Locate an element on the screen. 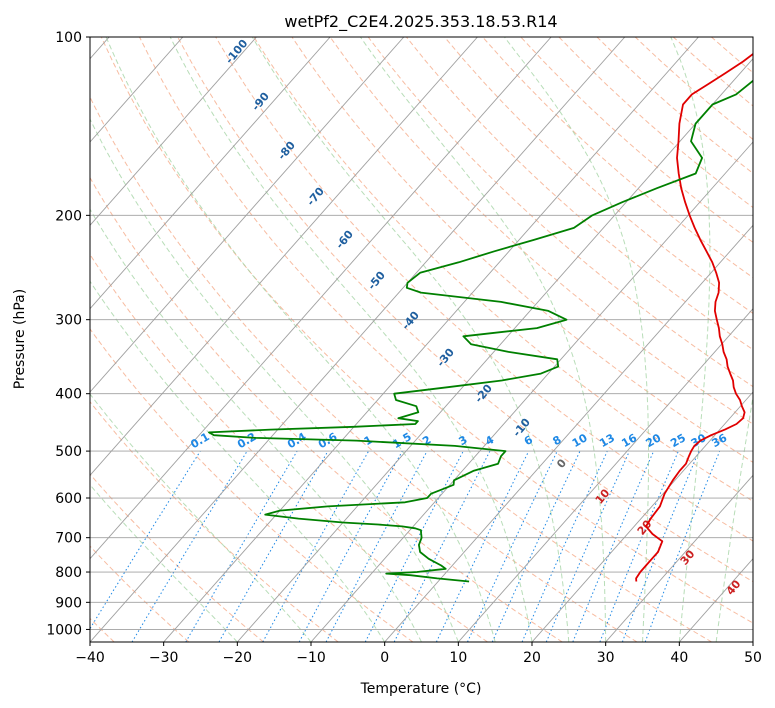 The height and width of the screenshot is (708, 775). x-axis-label: Temperature (°C) is located at coordinates (421, 689).